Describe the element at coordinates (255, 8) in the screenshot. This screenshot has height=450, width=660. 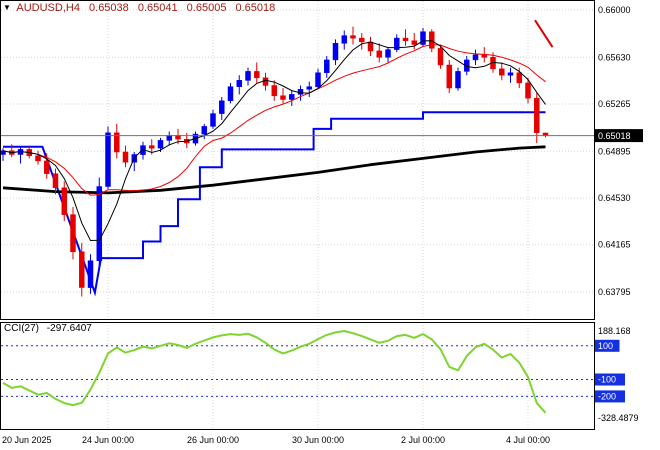
I see `ohlc-close-value: 0.65018` at that location.